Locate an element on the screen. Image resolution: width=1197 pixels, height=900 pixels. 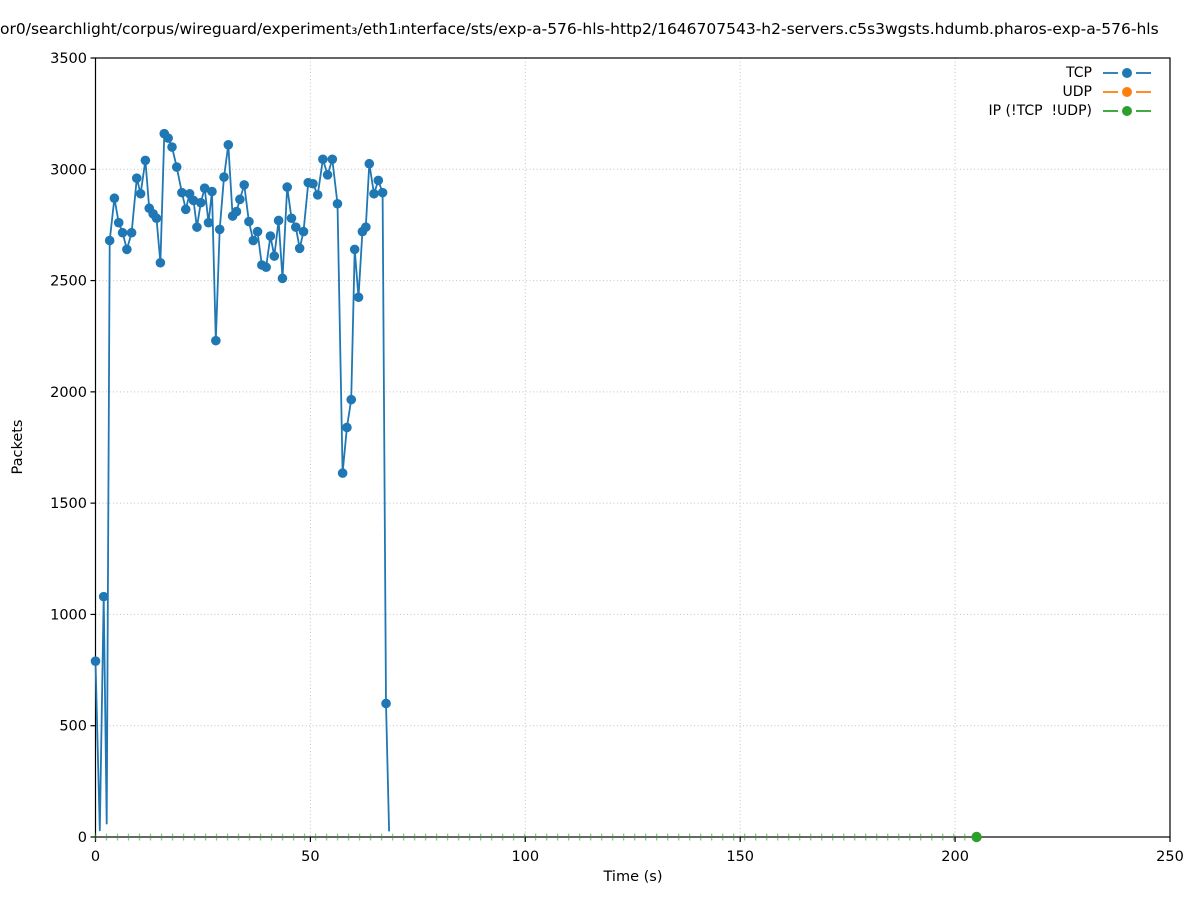
legend: TCP UDP IP (!TCP !UDP) is located at coordinates (1071, 91).